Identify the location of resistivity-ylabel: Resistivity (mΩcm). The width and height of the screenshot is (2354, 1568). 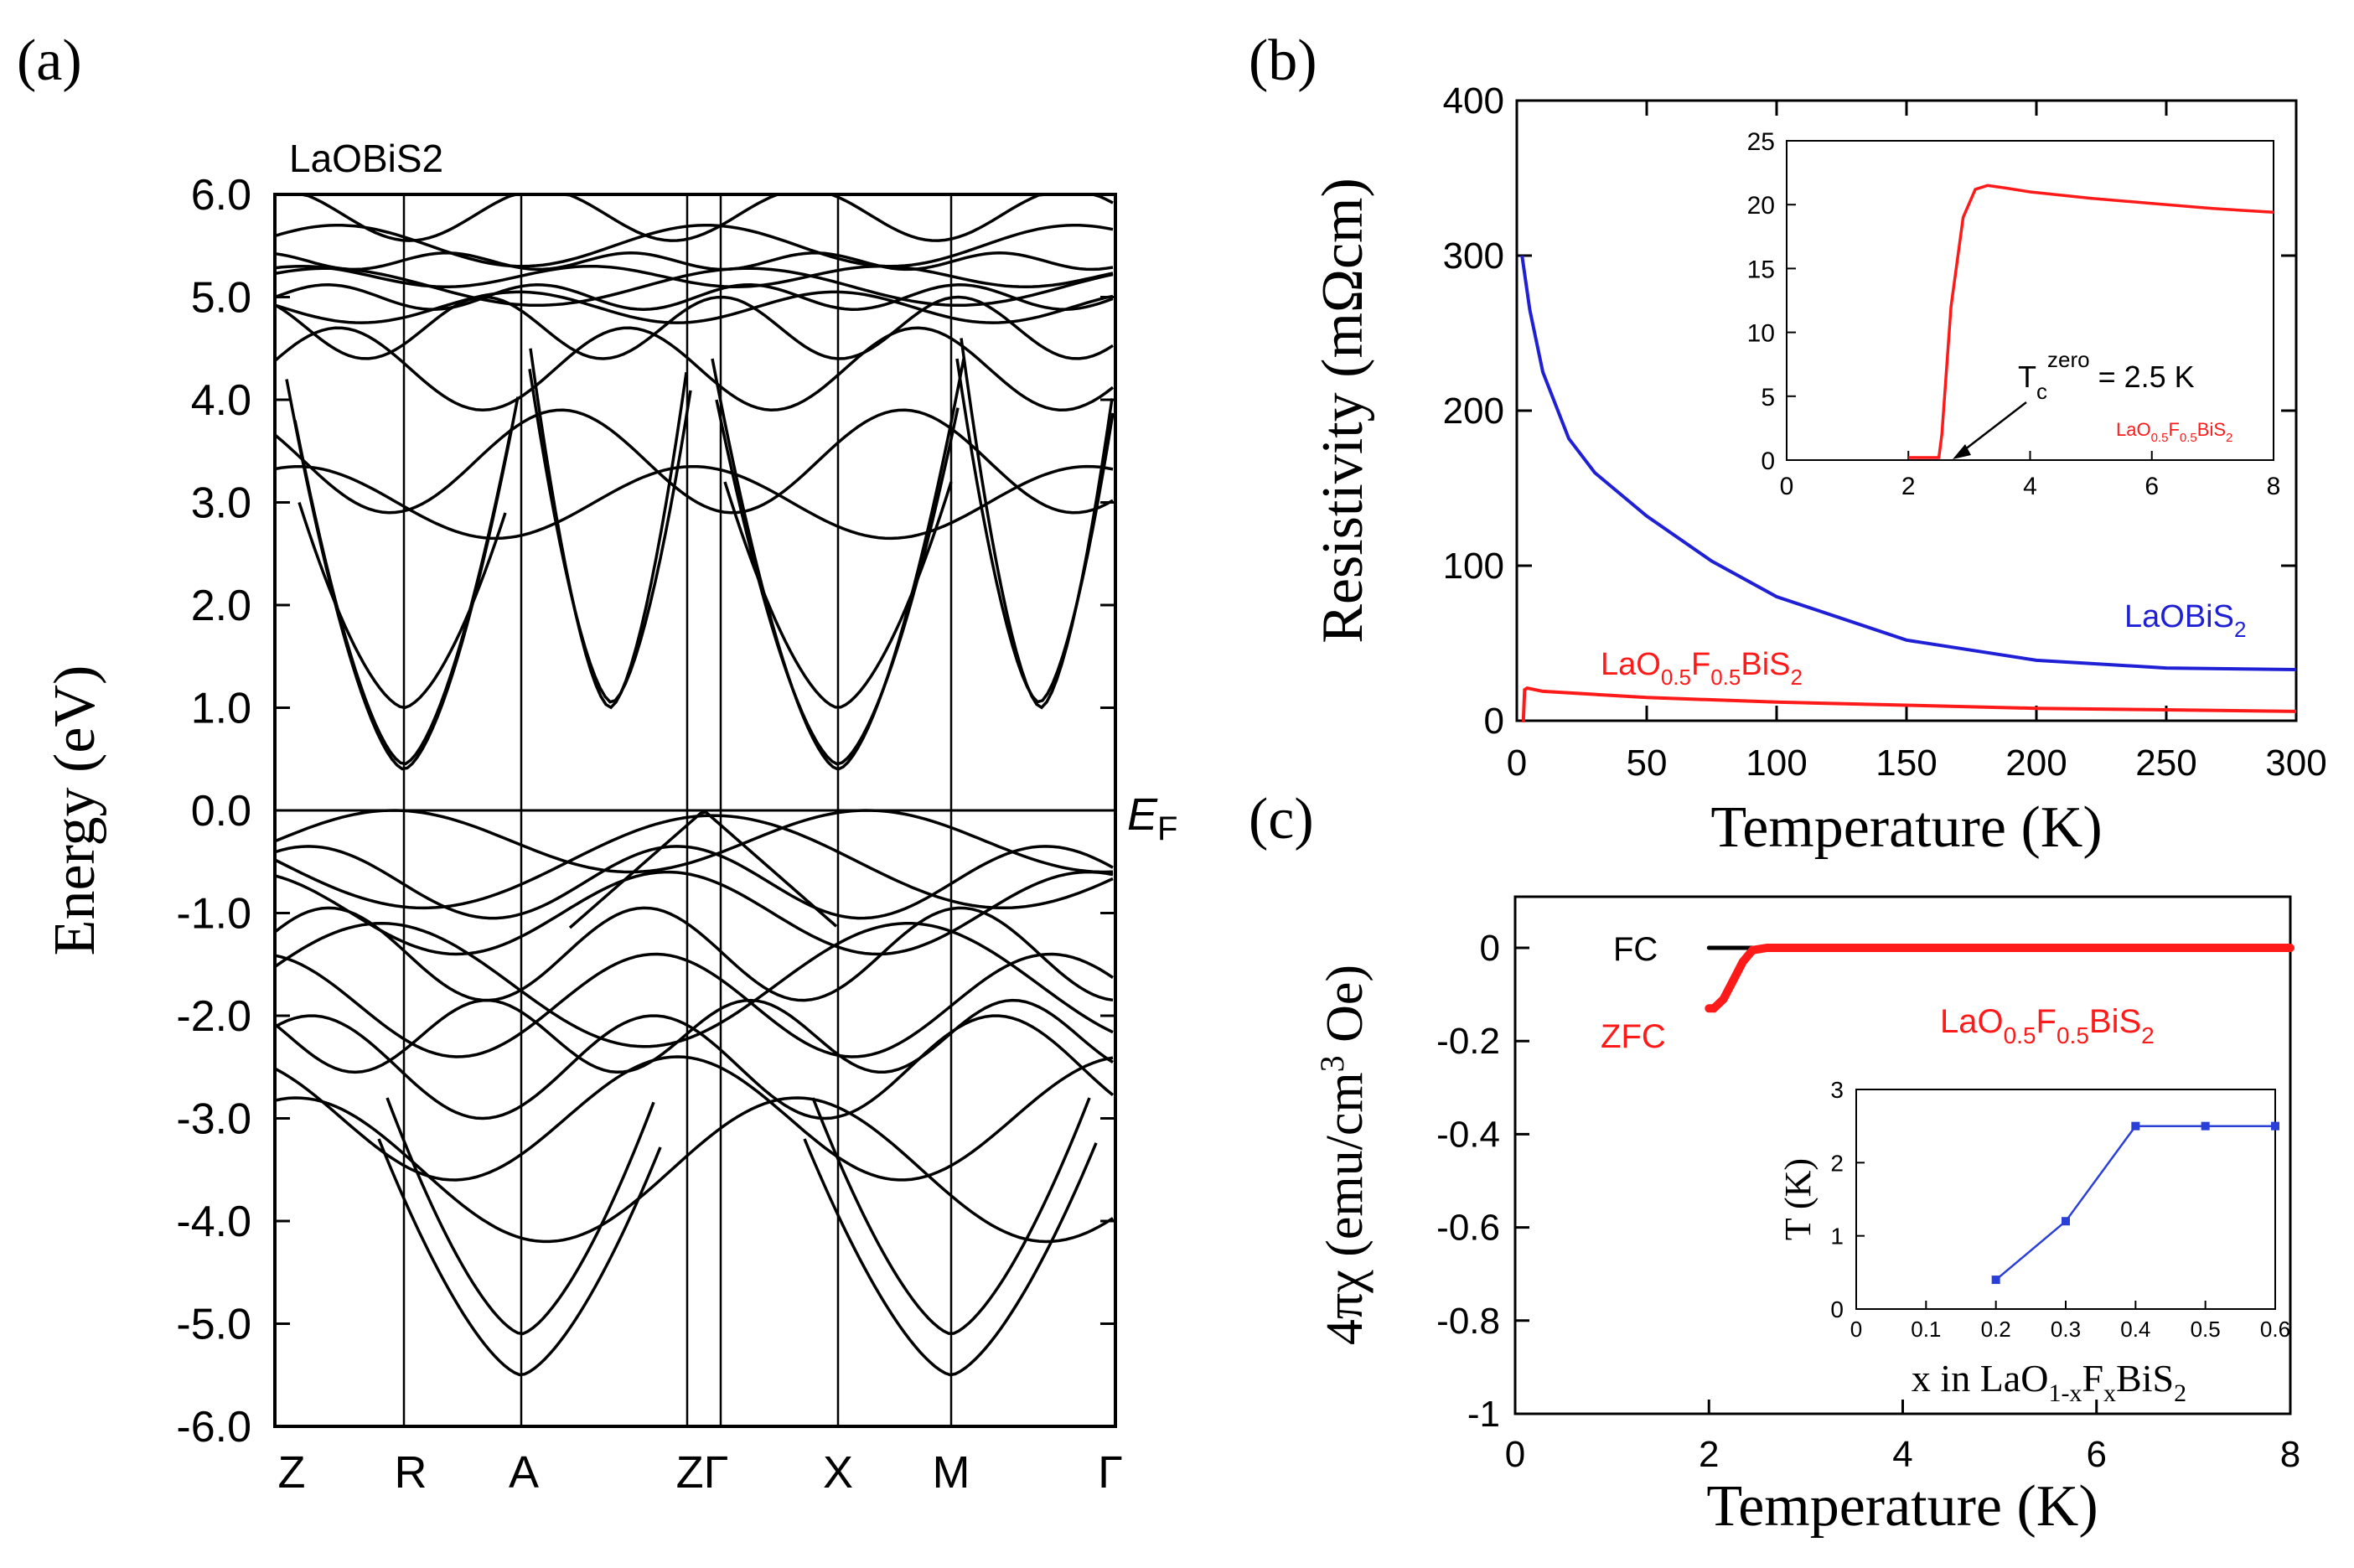
(1343, 411).